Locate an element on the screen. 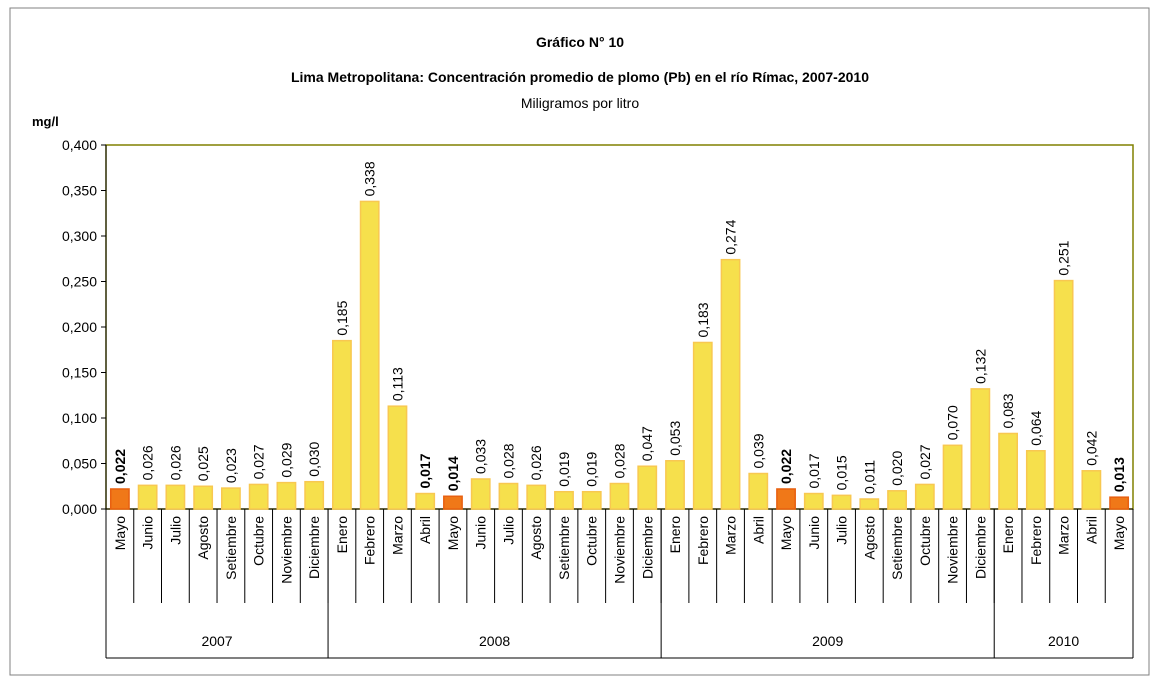 This screenshot has width=1160, height=684. value-label: 0,113 is located at coordinates (397, 384).